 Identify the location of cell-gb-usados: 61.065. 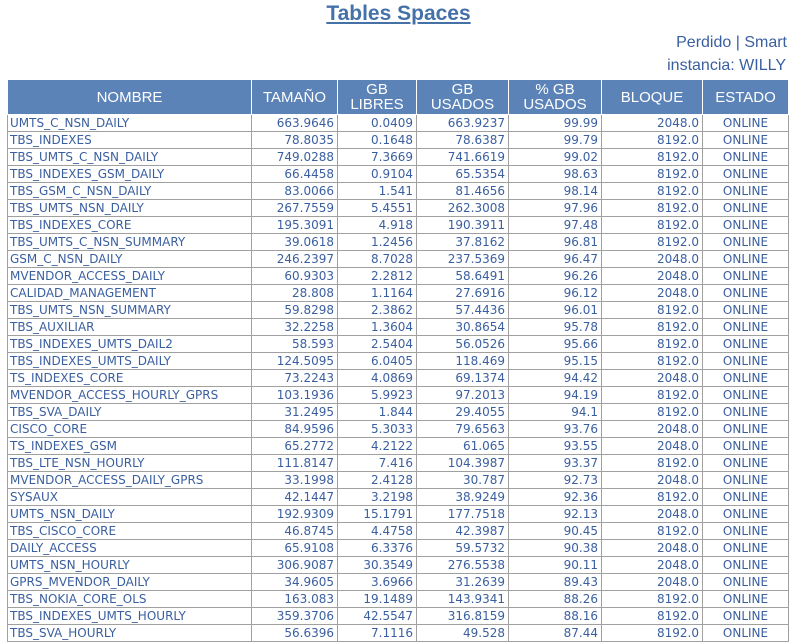
(462, 446).